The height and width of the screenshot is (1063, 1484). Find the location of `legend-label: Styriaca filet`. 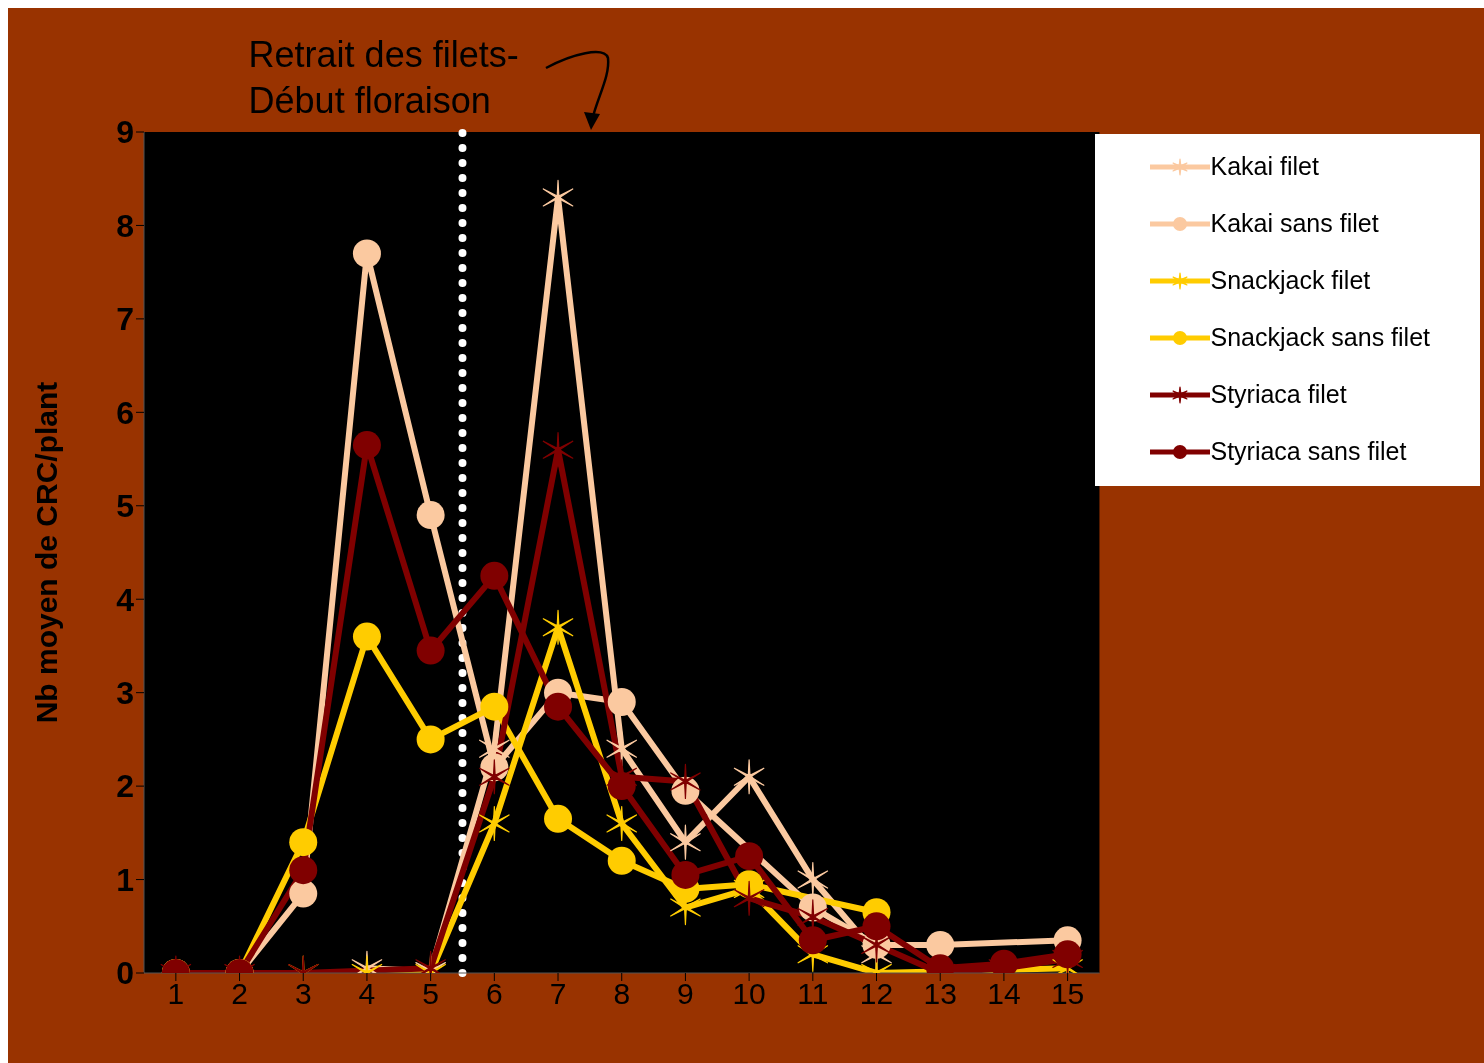

legend-label: Styriaca filet is located at coordinates (1278, 394).